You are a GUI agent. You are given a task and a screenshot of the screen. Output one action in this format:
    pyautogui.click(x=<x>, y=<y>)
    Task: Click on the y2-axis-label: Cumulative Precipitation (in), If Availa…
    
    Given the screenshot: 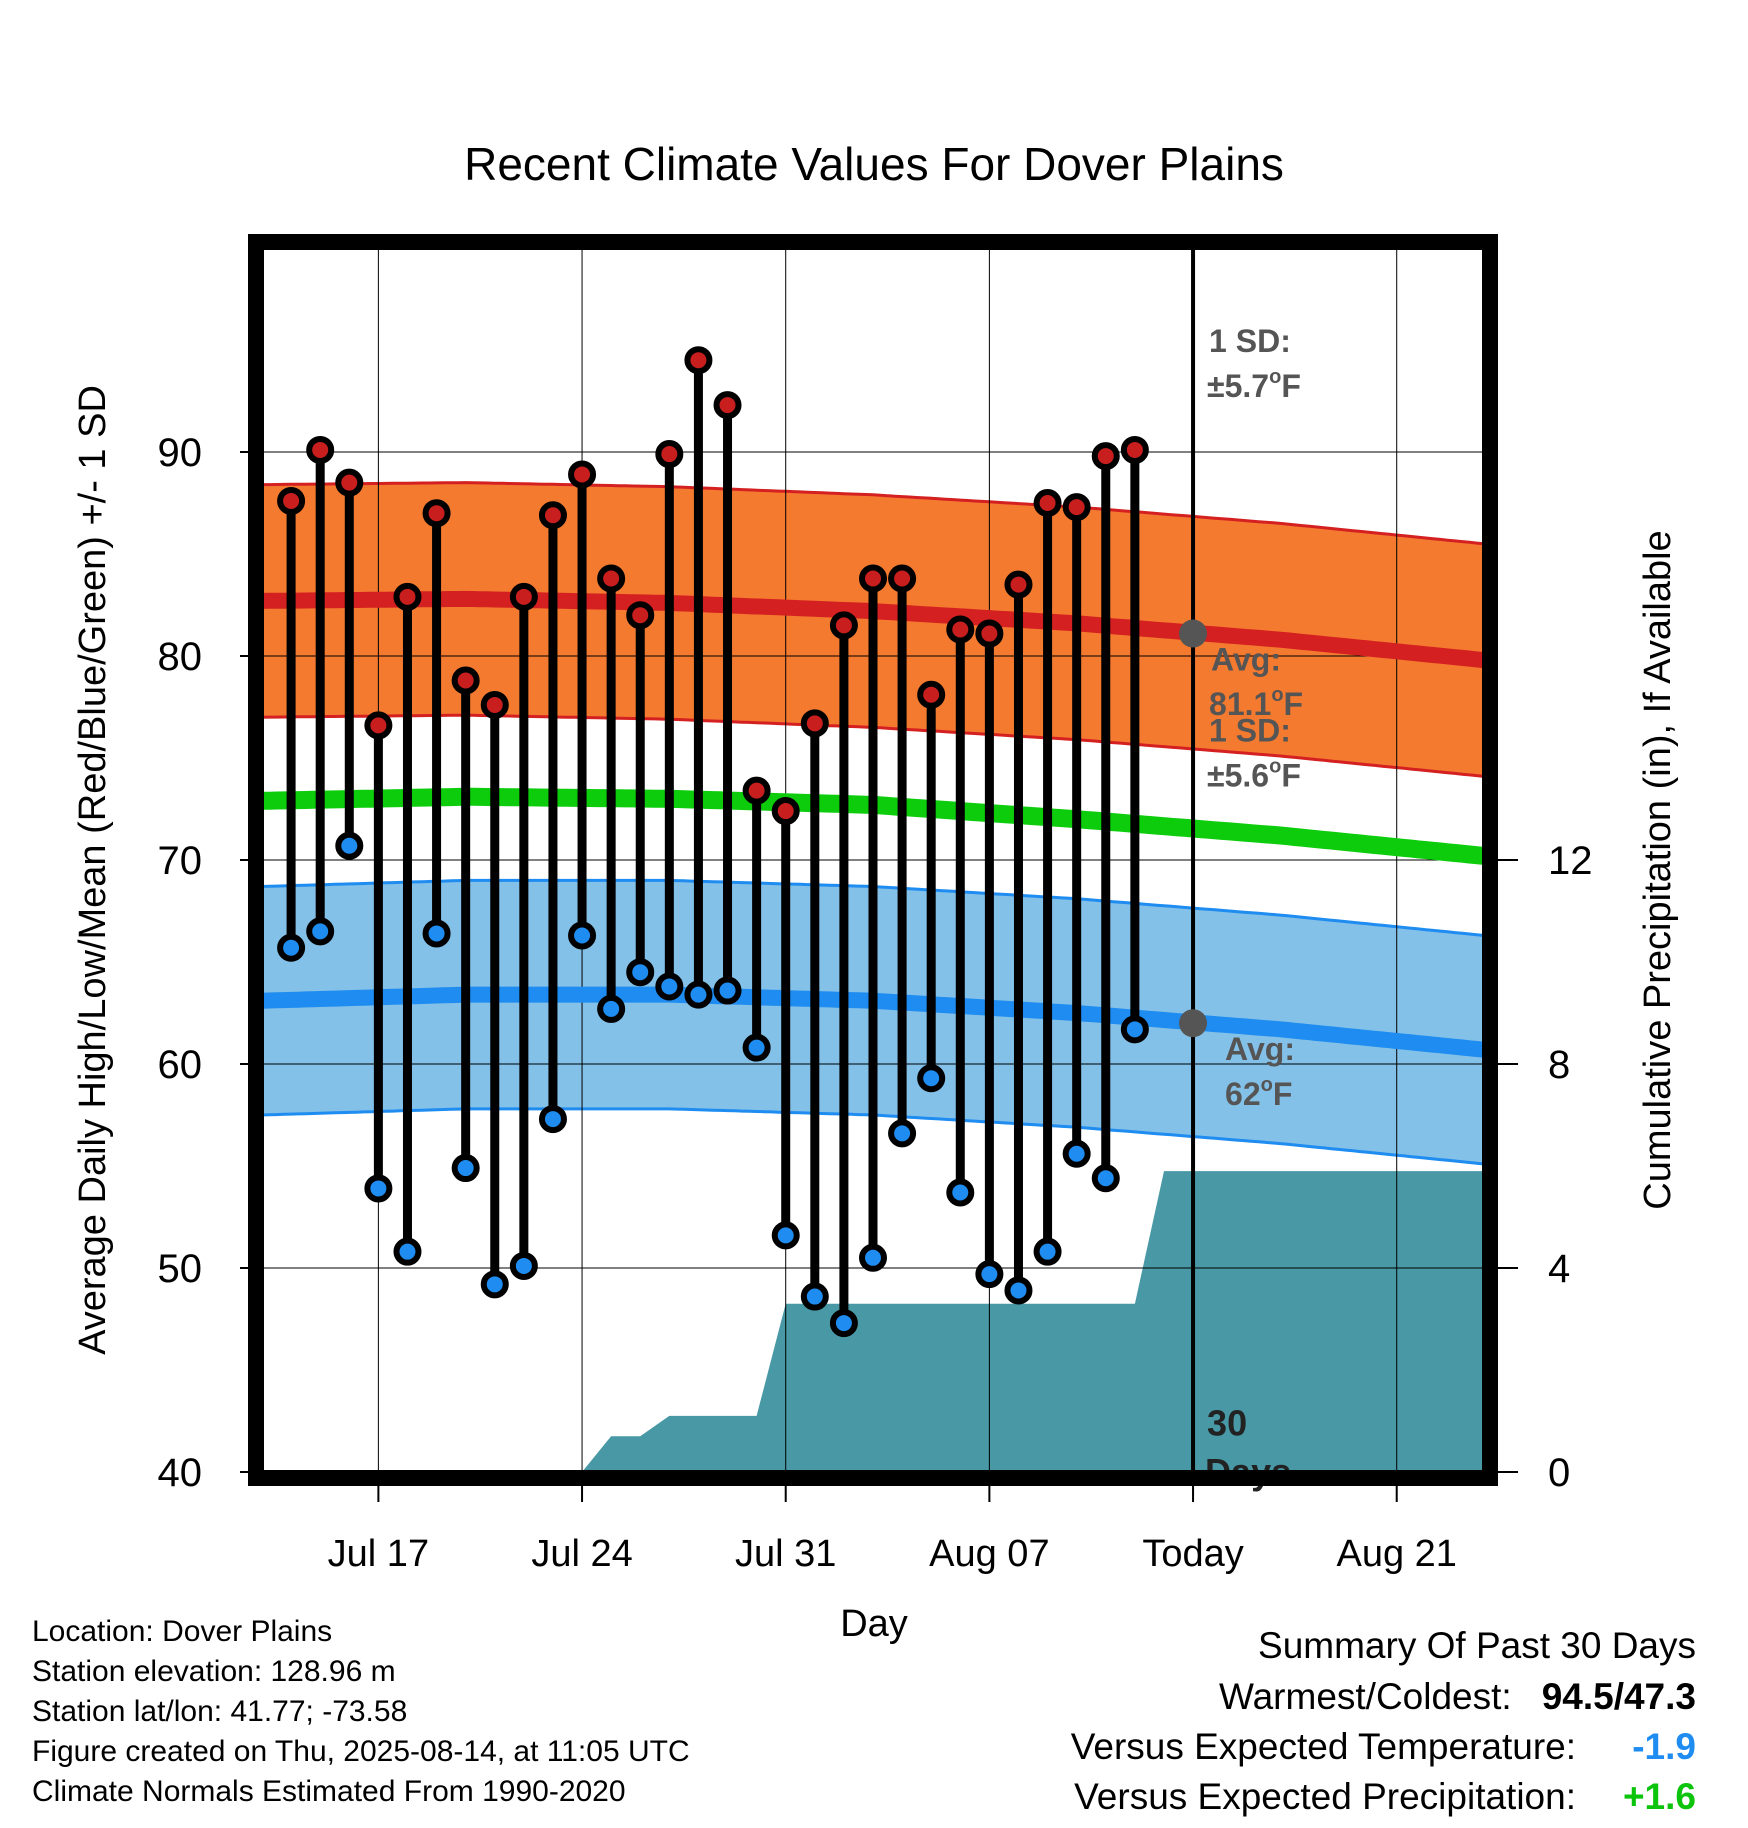 What is the action you would take?
    pyautogui.click(x=1658, y=869)
    